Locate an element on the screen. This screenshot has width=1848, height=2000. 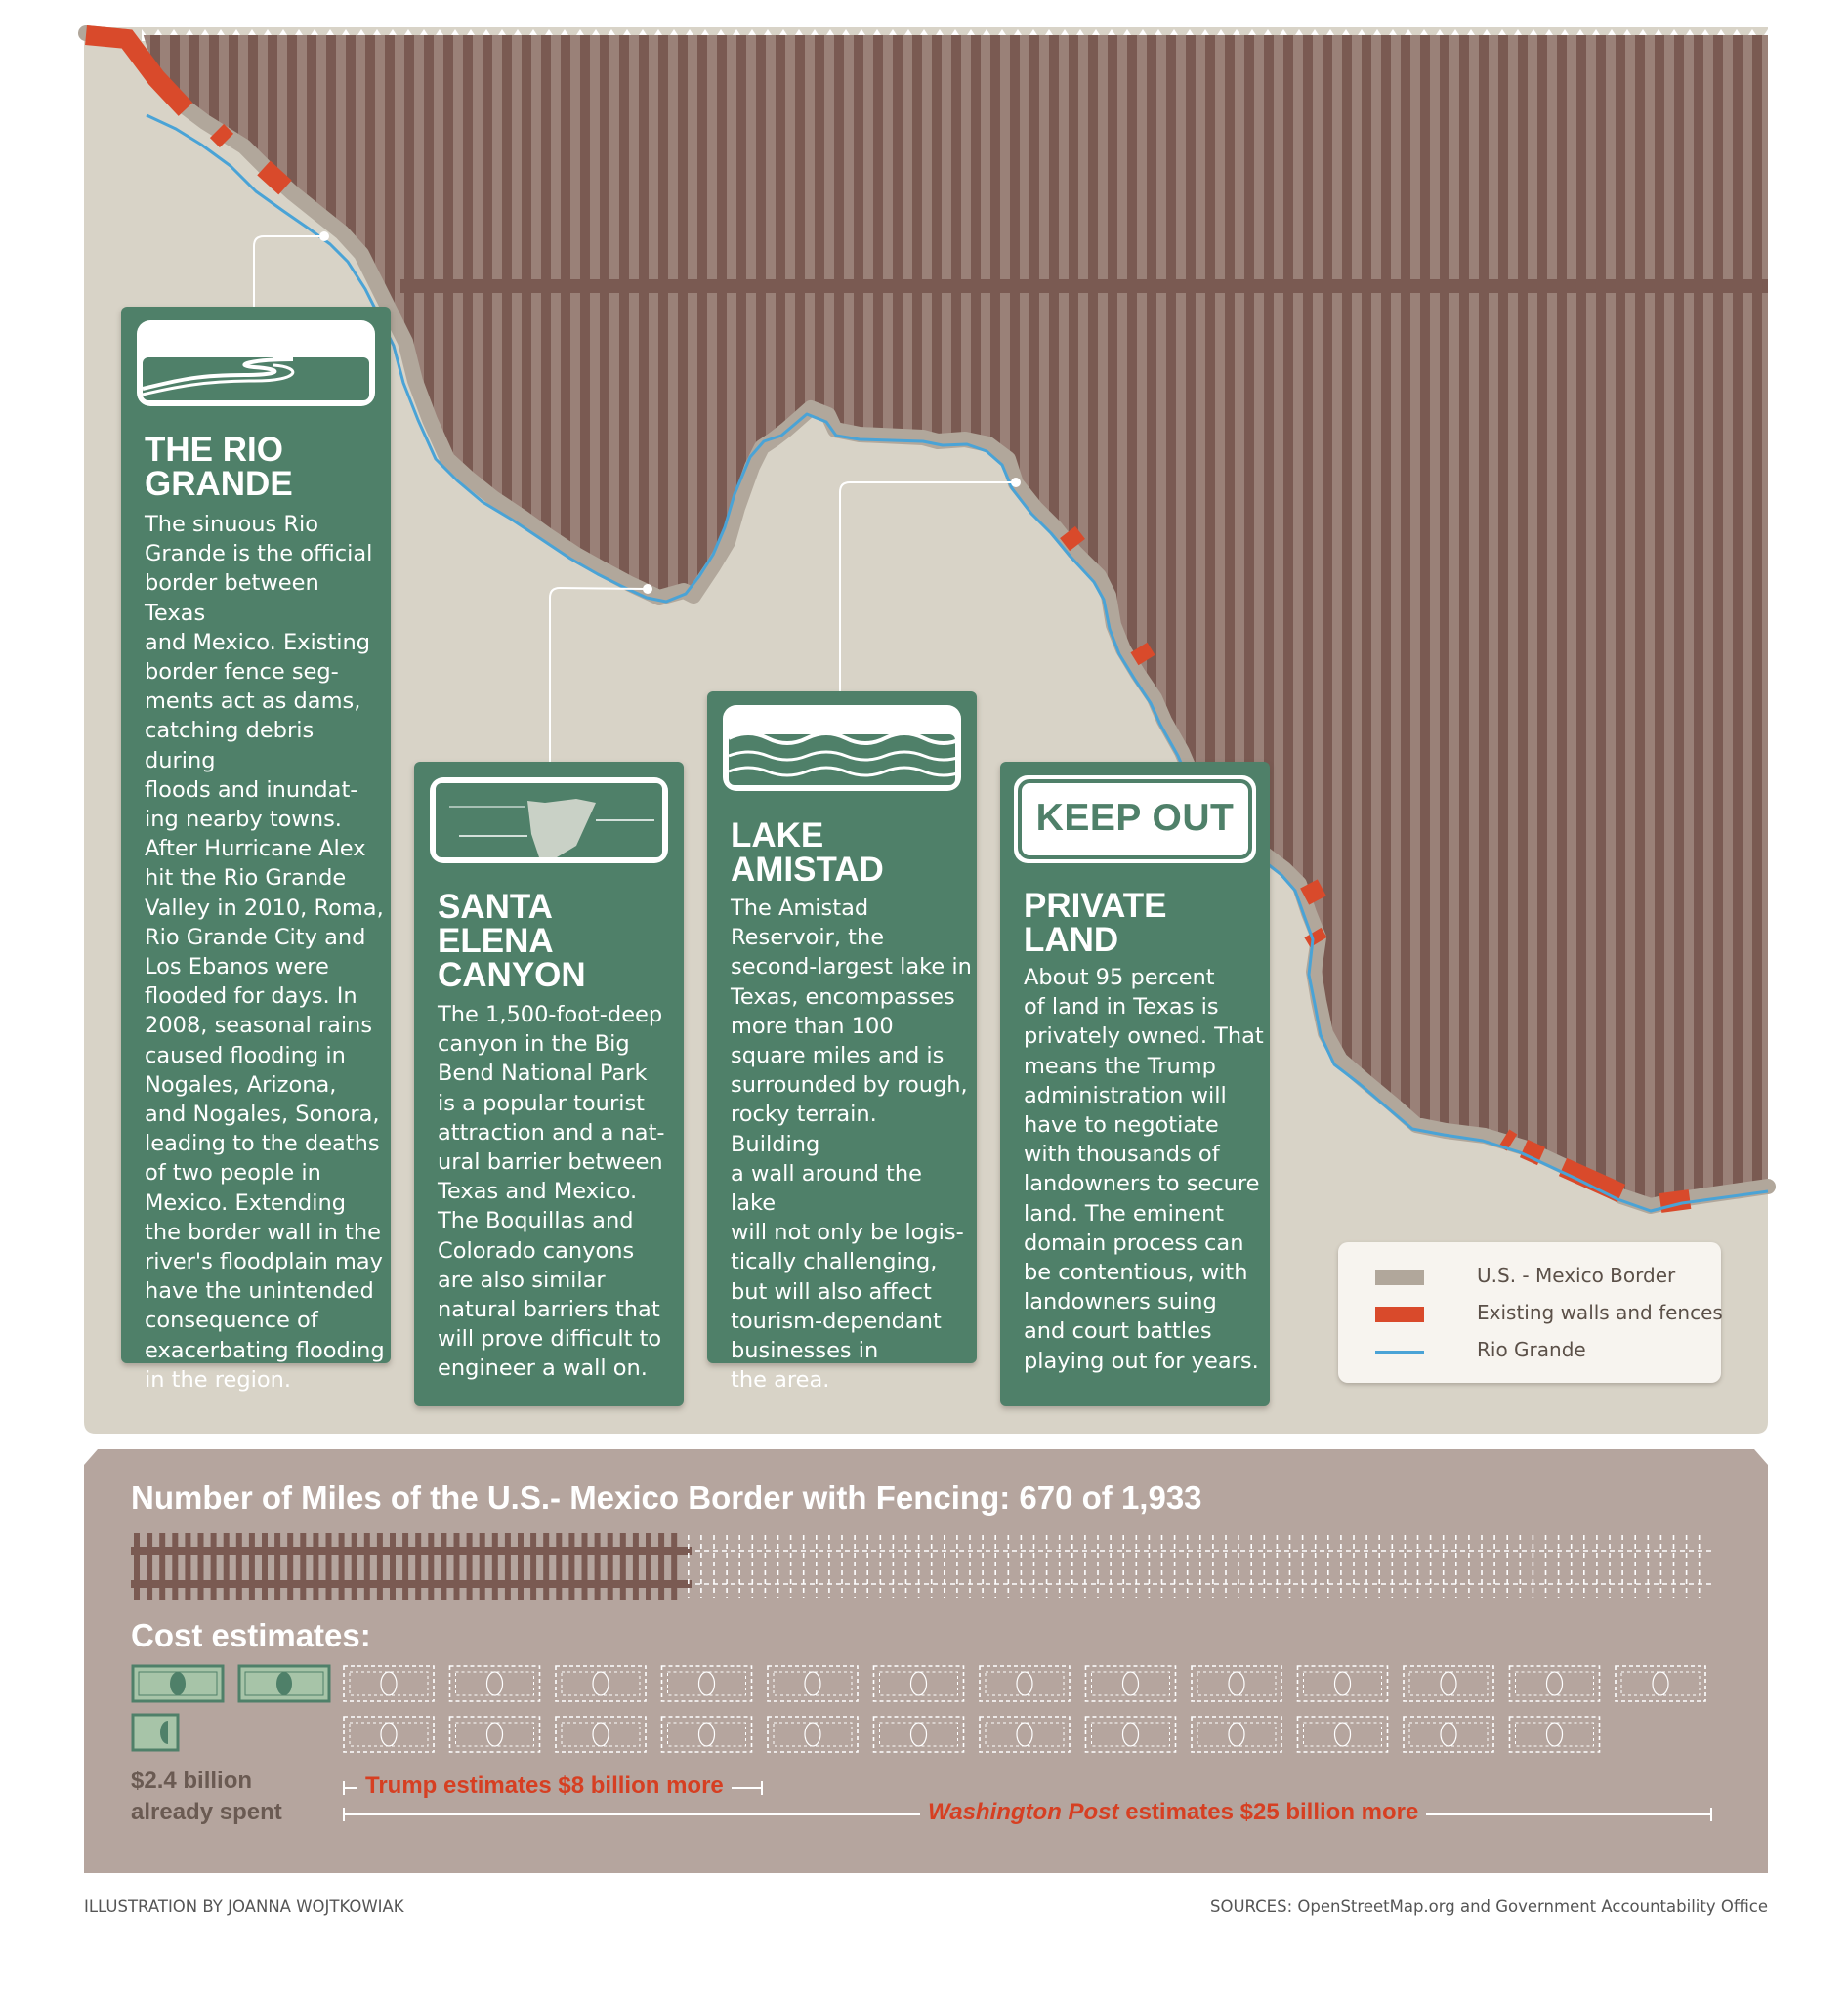
legend-item-river: Rio Grande is located at coordinates (1541, 1350).